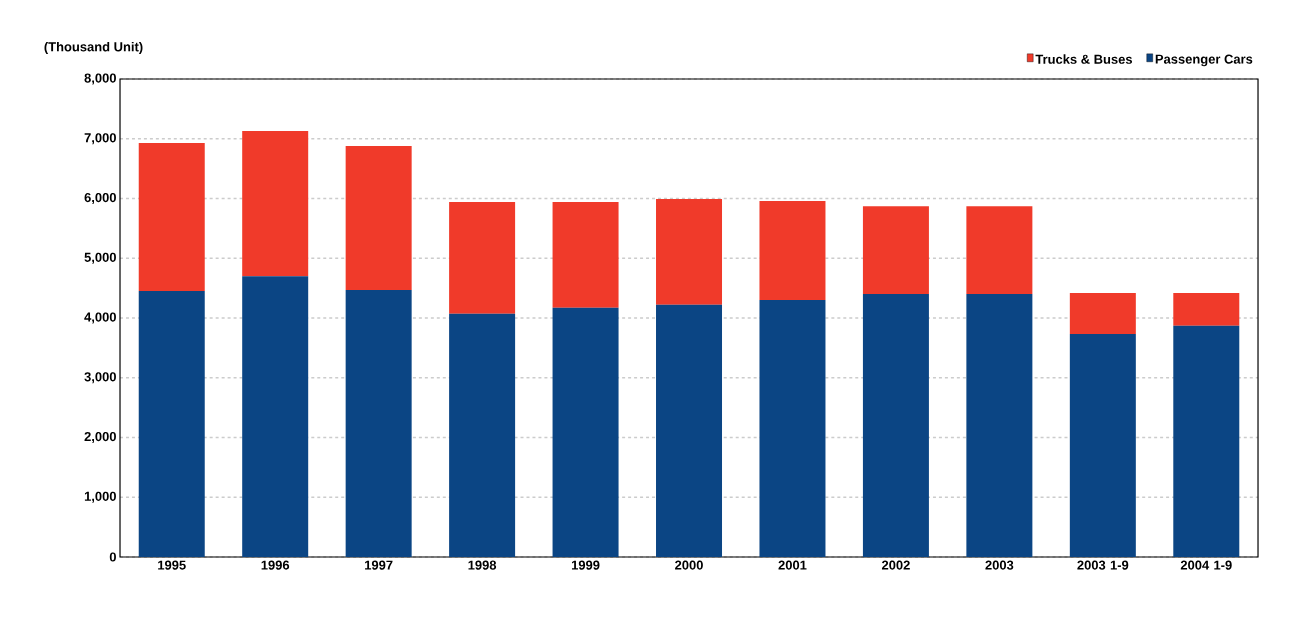 The image size is (1300, 629). What do you see at coordinates (100, 437) in the screenshot?
I see `y-tick-label: 2,000` at bounding box center [100, 437].